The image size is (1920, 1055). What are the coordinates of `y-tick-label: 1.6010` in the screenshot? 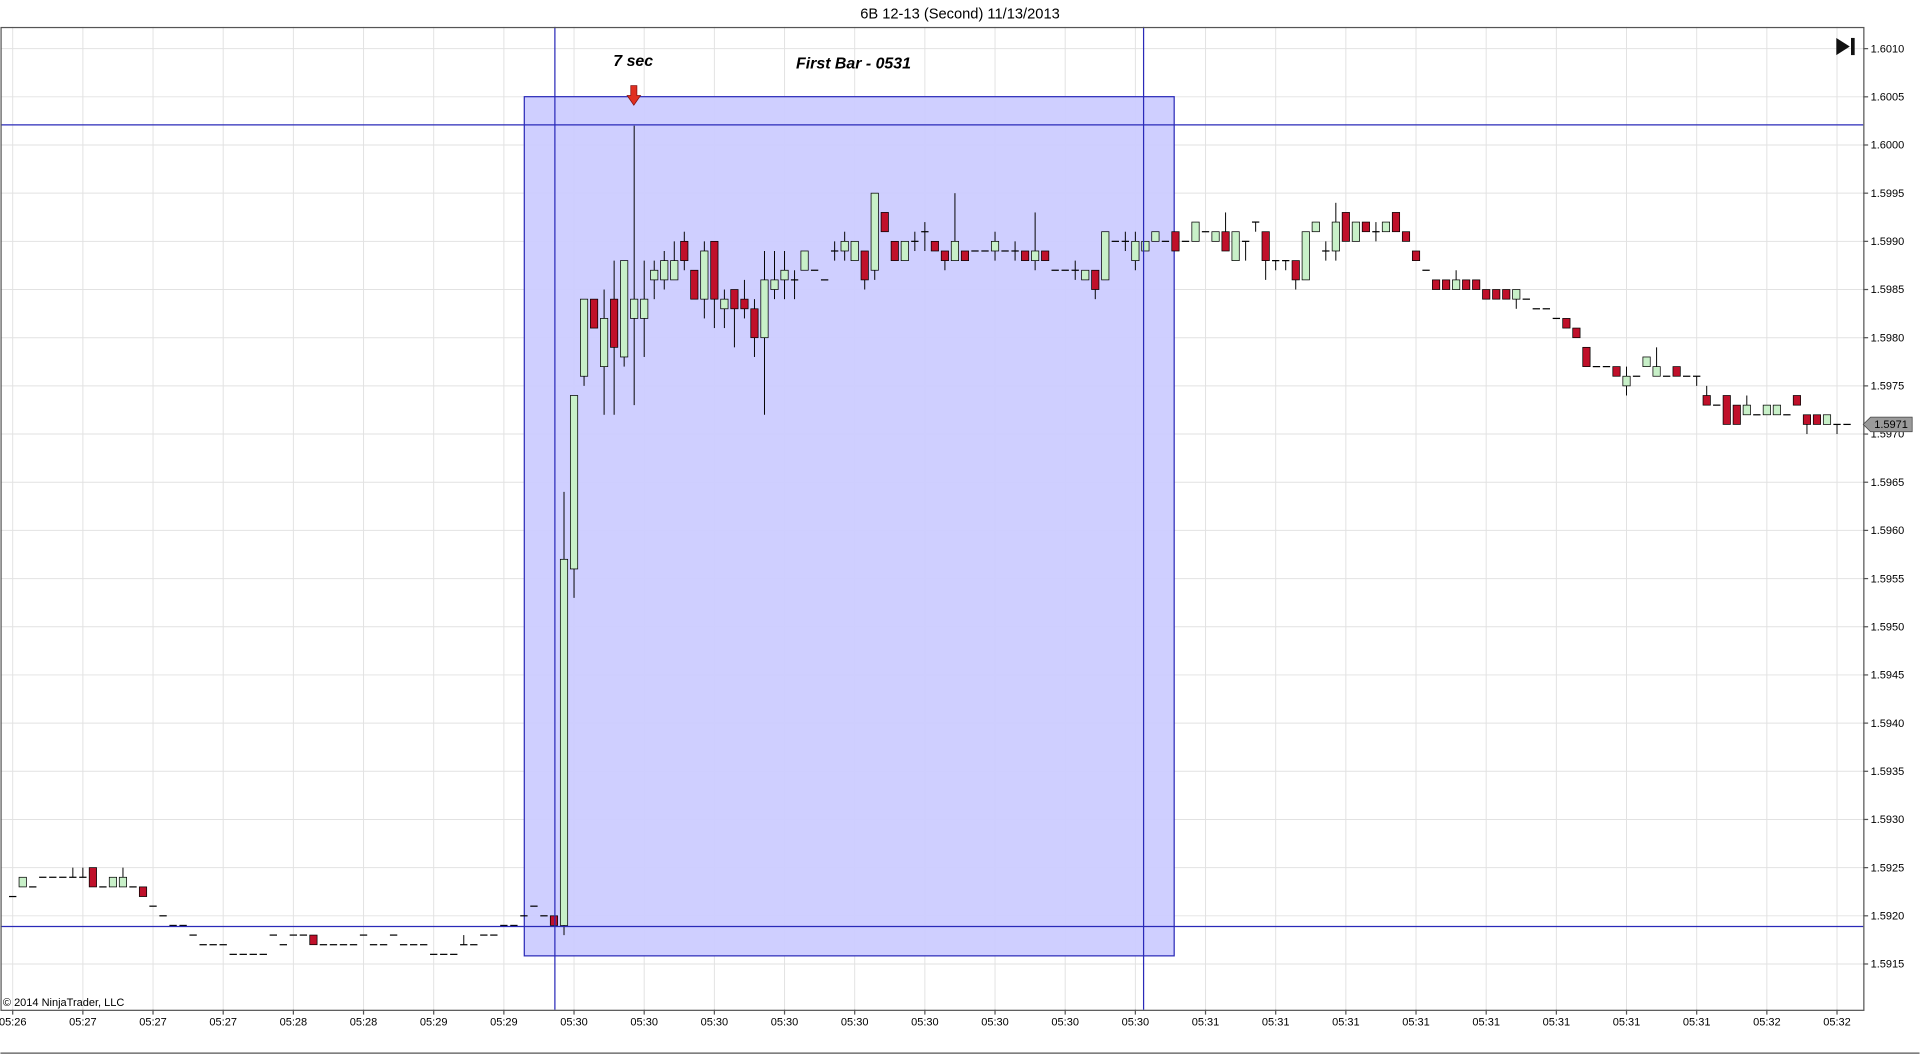 It's located at (1888, 49).